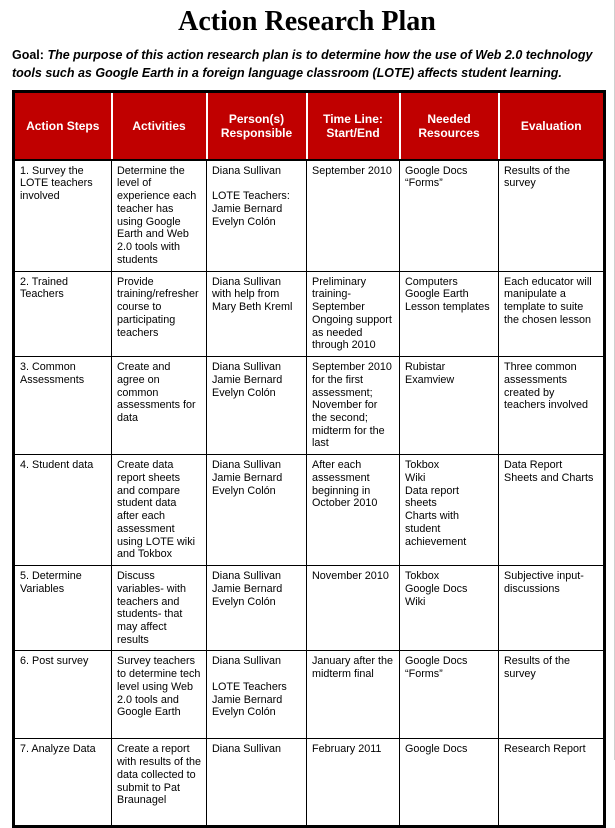  I want to click on column-header-activities: Activities, so click(159, 126).